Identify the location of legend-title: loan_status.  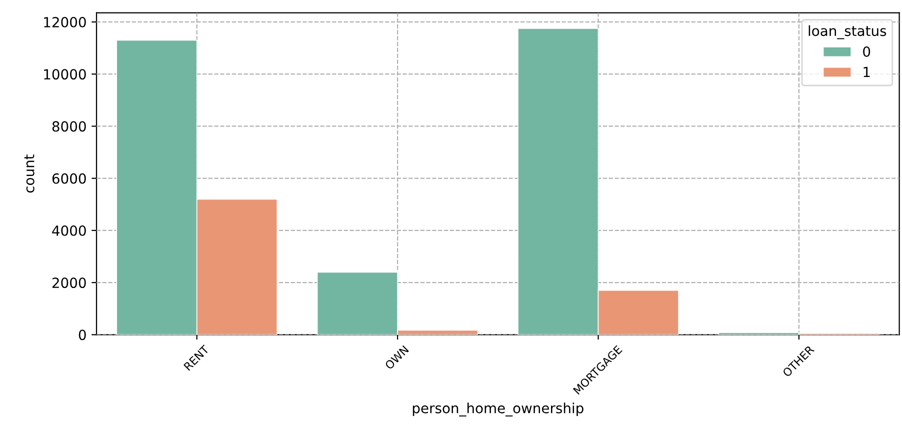
(847, 32).